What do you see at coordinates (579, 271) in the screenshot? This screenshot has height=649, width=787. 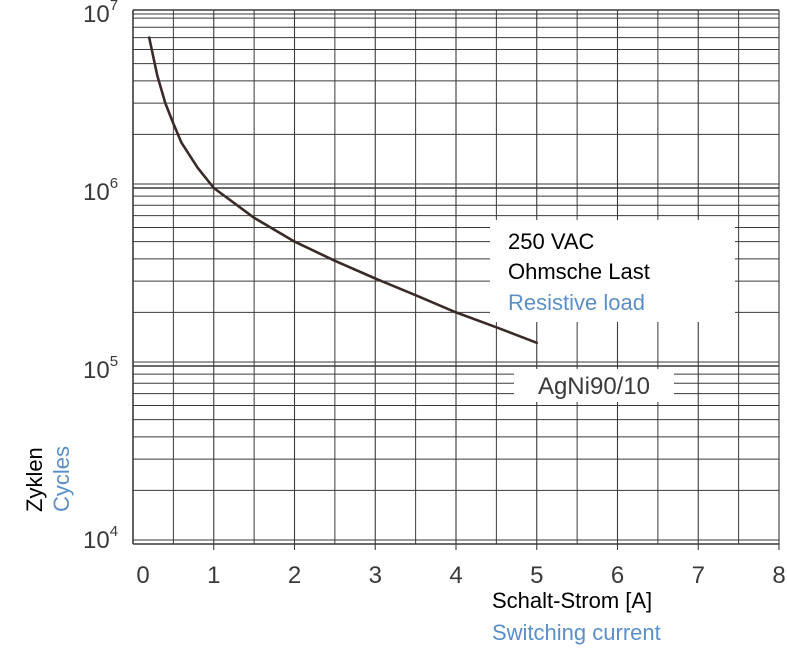 I see `annotation-load-de: Ohmsche Last` at bounding box center [579, 271].